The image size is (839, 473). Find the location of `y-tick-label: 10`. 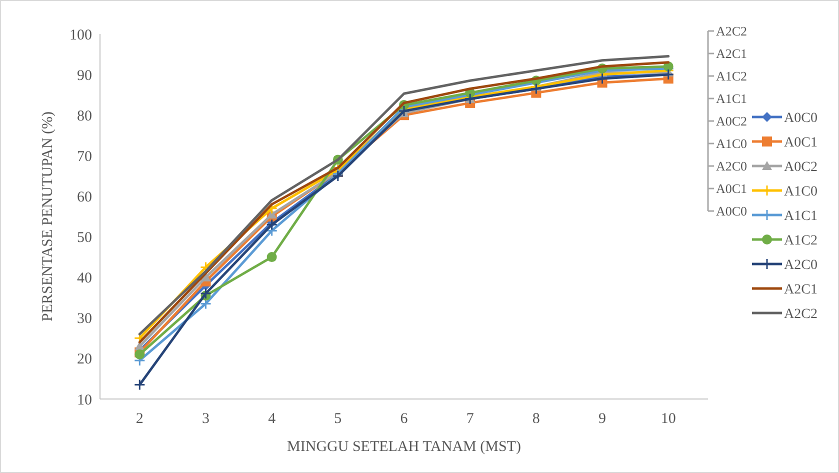

y-tick-label: 10 is located at coordinates (84, 400).